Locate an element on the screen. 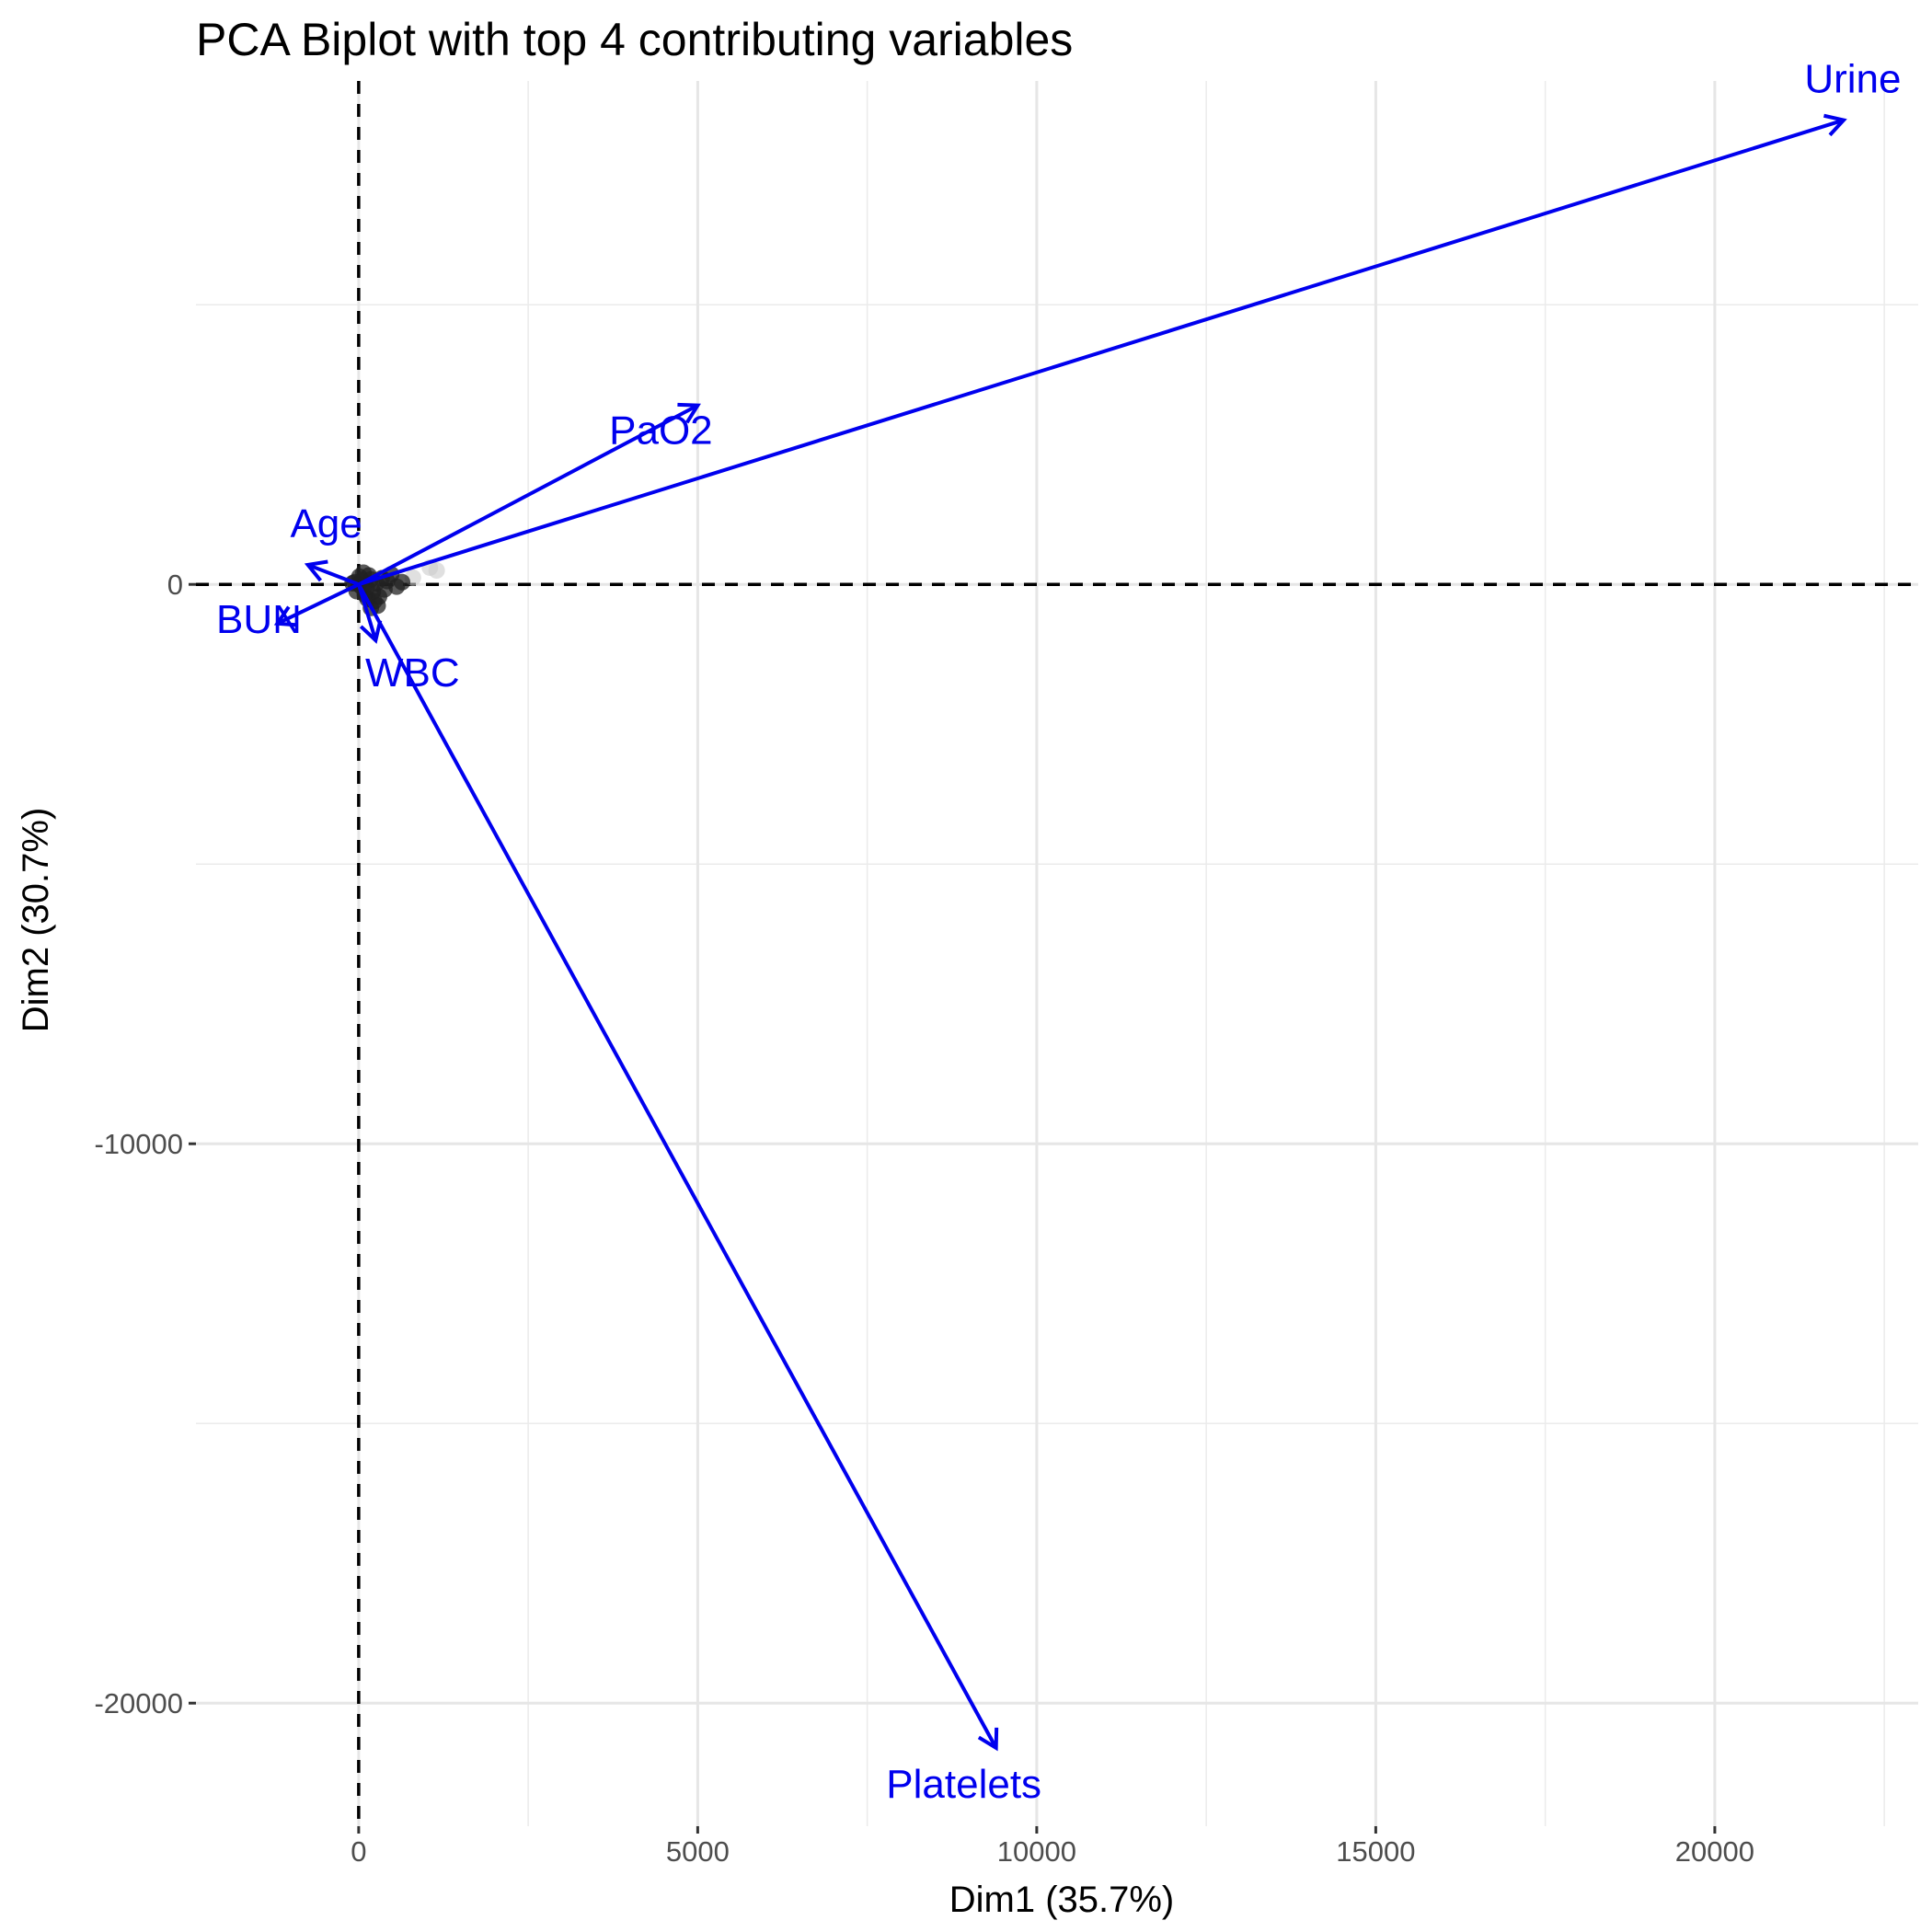  variable-arrow-age is located at coordinates (333, 575).